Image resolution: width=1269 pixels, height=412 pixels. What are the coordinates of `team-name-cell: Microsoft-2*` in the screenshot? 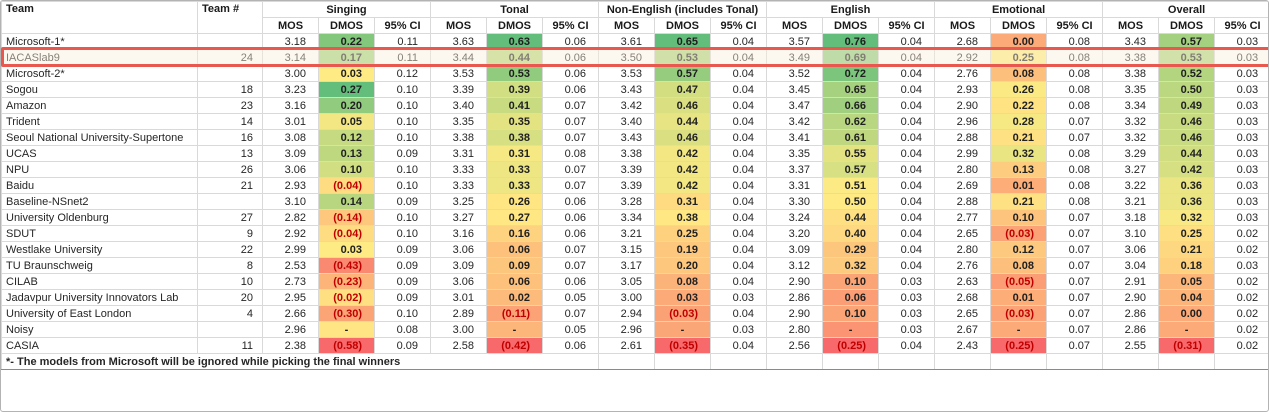 It's located at (99, 73).